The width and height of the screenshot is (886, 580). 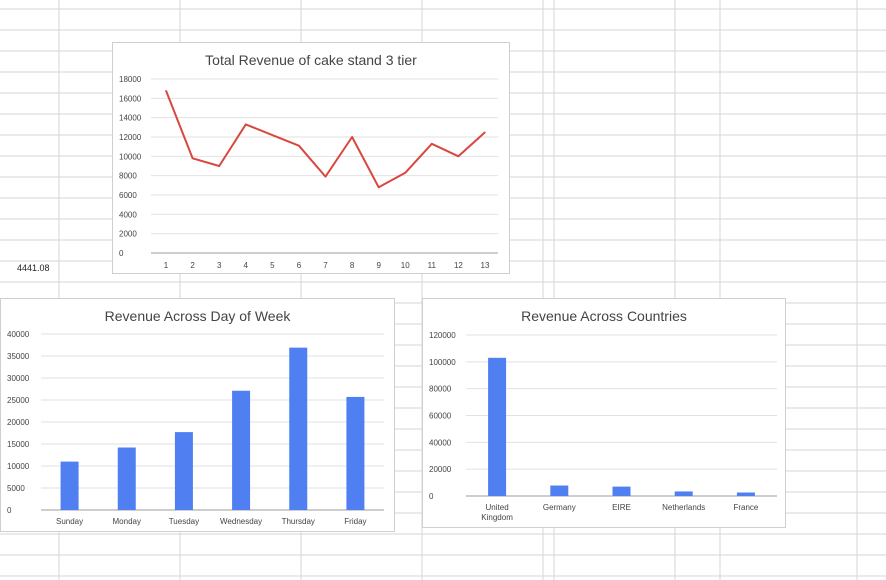 What do you see at coordinates (130, 98) in the screenshot?
I see `line-chart-y-tick-label: 16000` at bounding box center [130, 98].